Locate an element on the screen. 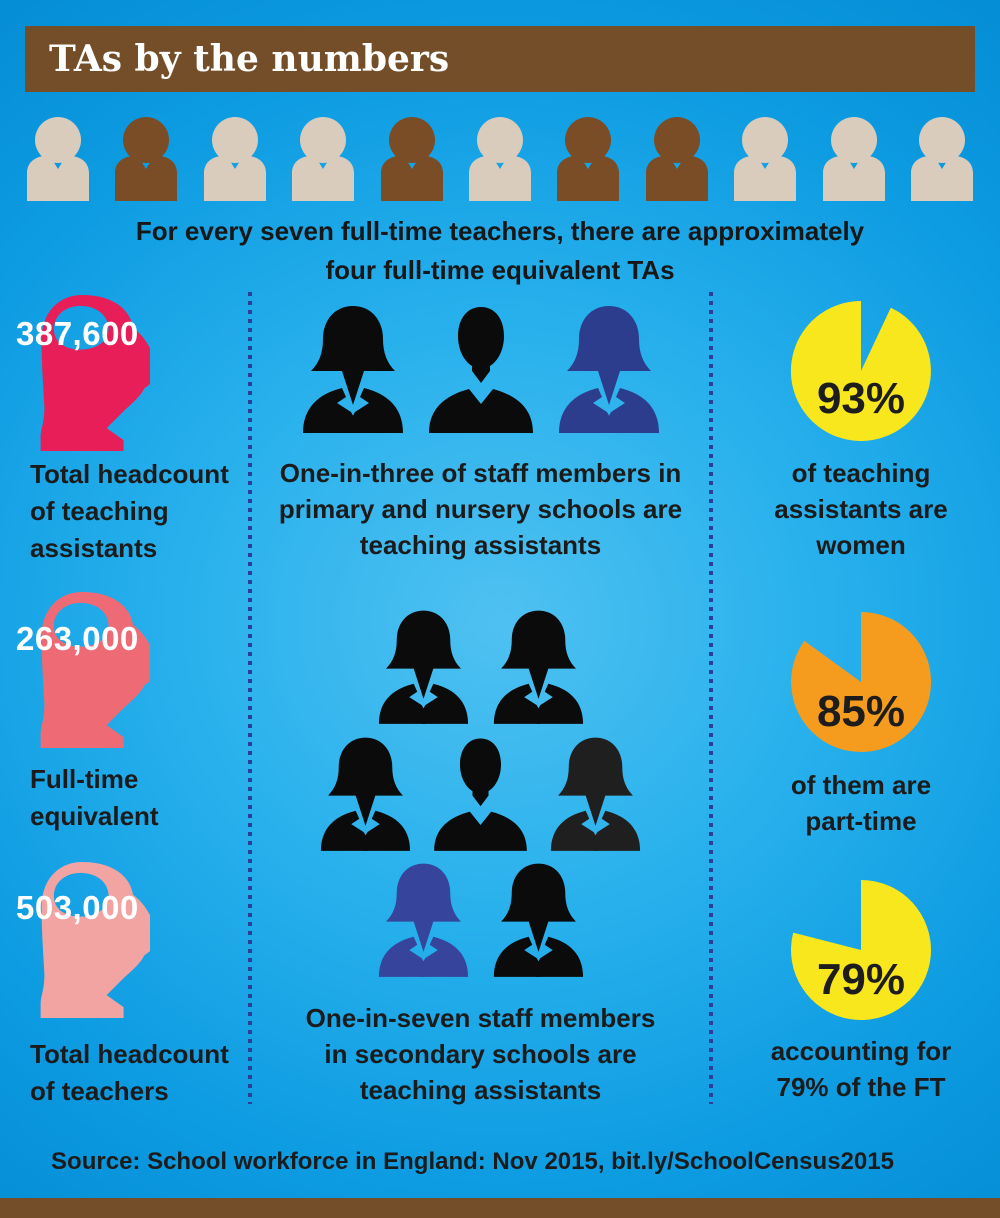 The width and height of the screenshot is (1000, 1218). head-profile-figure-teachers is located at coordinates (84, 941).